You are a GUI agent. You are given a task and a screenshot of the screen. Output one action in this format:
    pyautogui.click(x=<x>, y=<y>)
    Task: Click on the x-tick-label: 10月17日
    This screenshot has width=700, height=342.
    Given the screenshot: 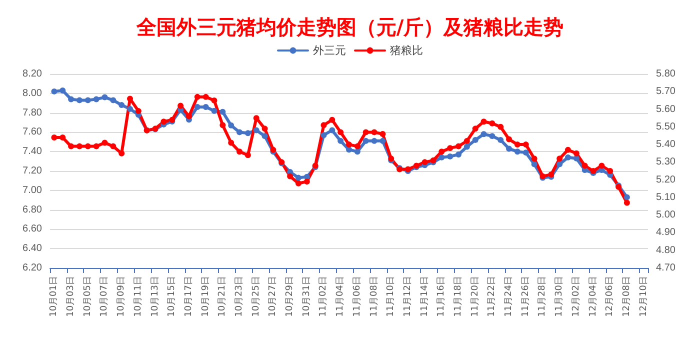 What is the action you would take?
    pyautogui.click(x=189, y=296)
    